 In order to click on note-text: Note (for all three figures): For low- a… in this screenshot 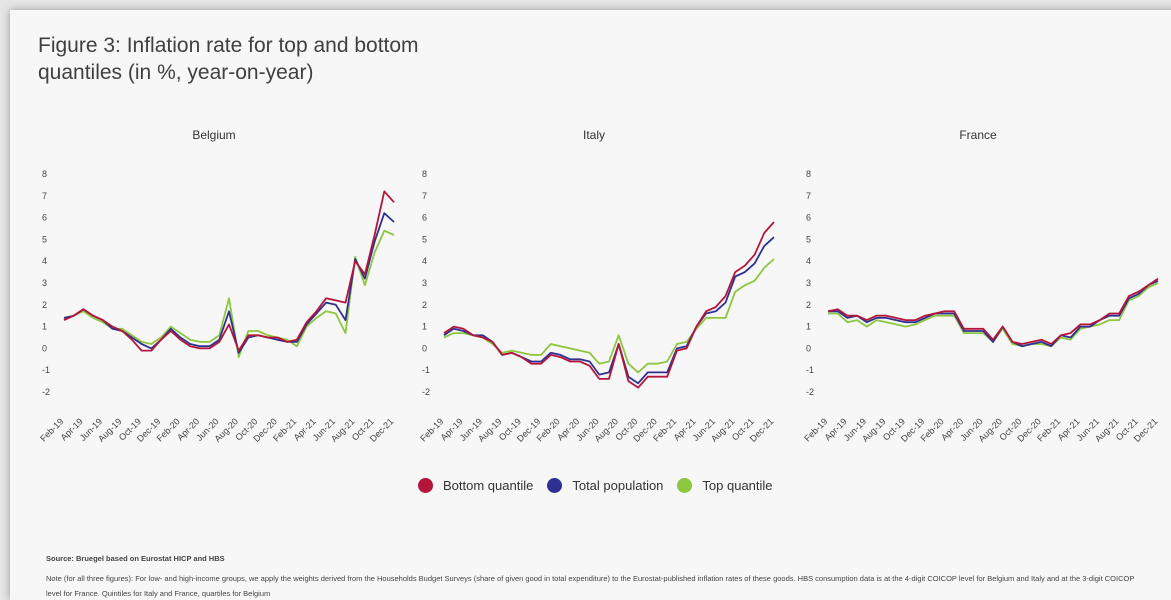, I will do `click(590, 586)`.